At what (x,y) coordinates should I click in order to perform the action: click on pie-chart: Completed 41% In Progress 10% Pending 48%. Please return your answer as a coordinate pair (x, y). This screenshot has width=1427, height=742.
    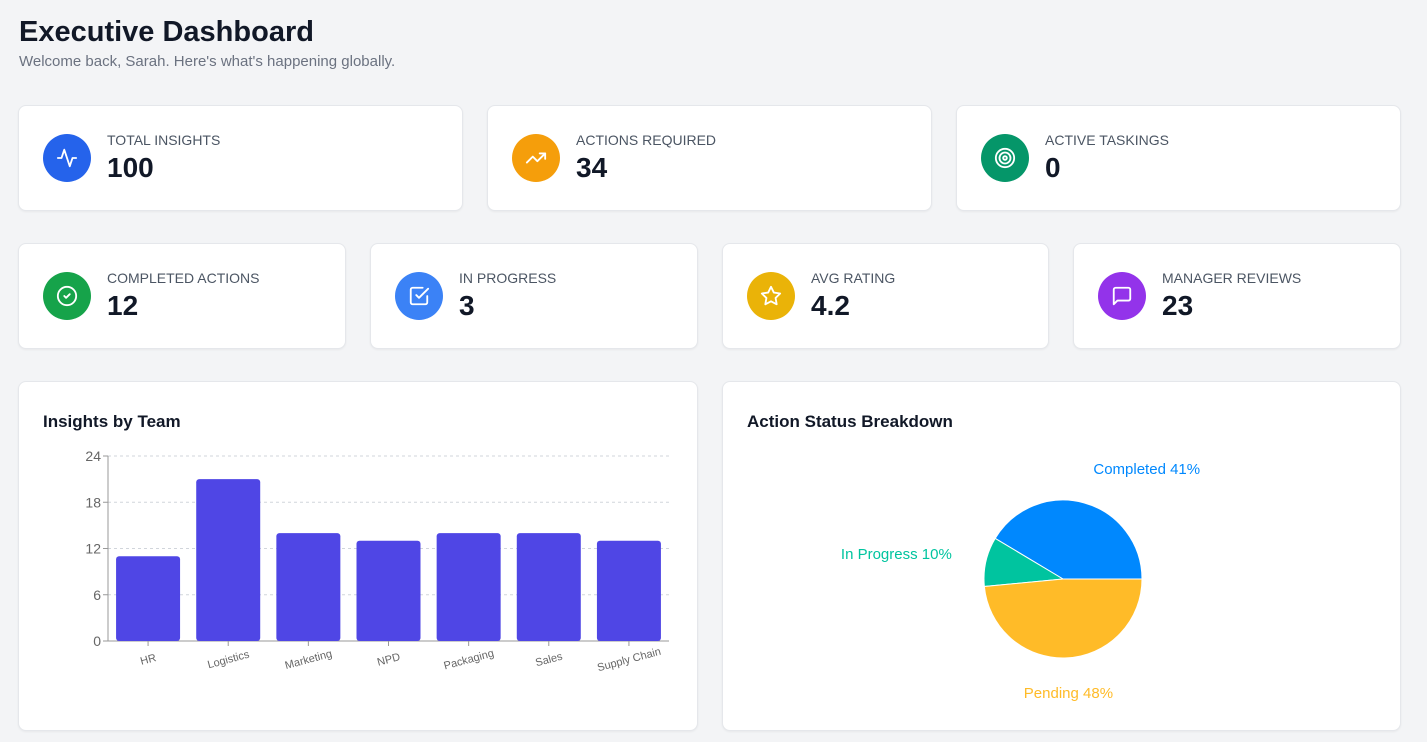
    Looking at the image, I should click on (1020, 581).